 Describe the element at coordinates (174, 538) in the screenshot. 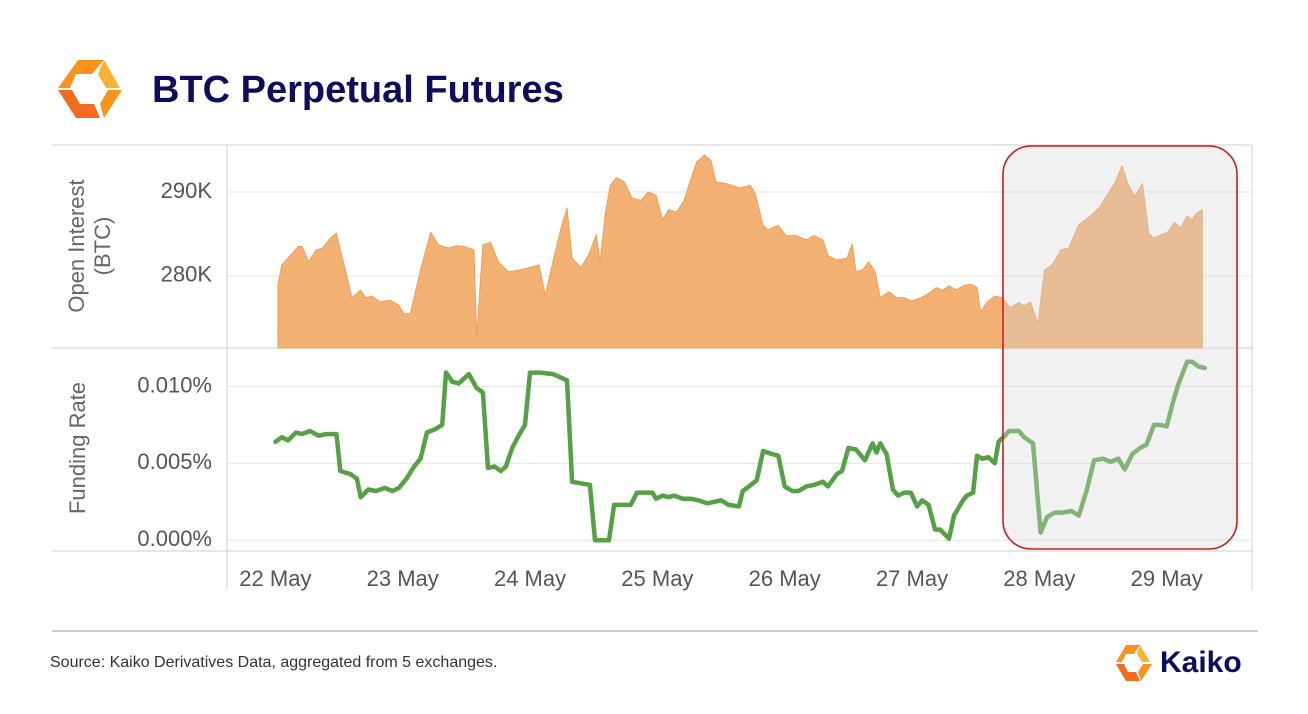

I see `y-tick-label: 0.000%` at that location.